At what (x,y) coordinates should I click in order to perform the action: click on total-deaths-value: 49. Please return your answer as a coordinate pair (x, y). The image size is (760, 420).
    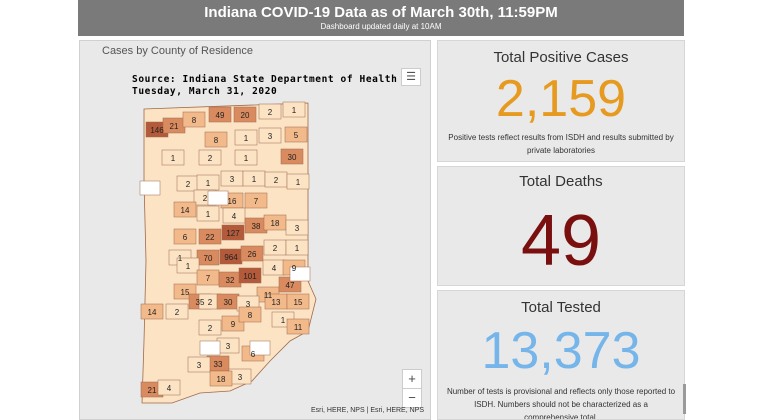
    Looking at the image, I should click on (561, 241).